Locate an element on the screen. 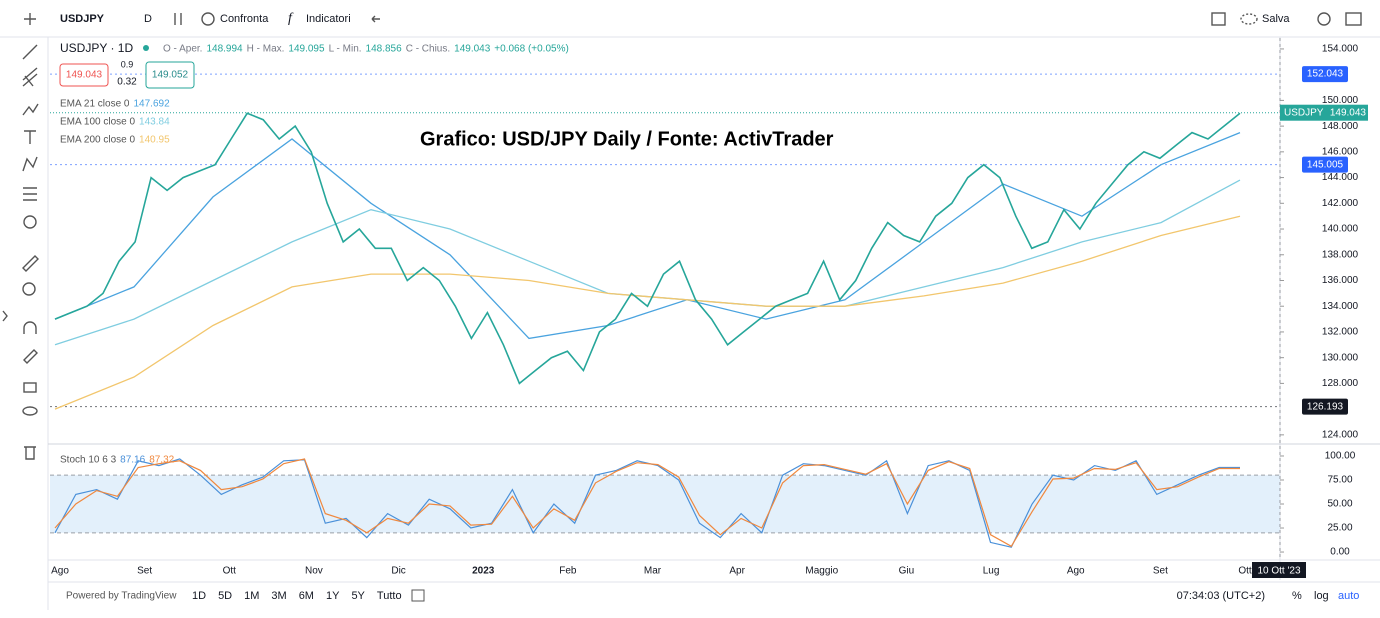  stoch-y-tick-label: 25.00 is located at coordinates (1339, 528).